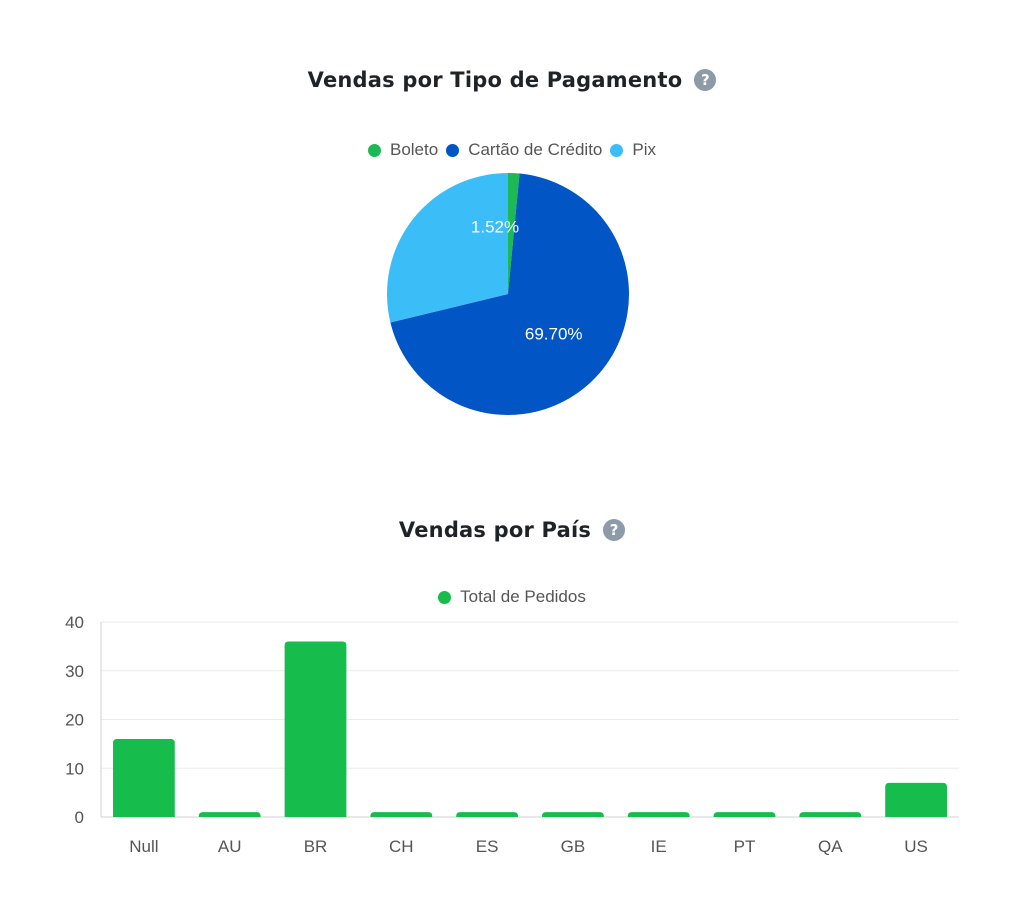  I want to click on x-tick-label: BR, so click(316, 846).